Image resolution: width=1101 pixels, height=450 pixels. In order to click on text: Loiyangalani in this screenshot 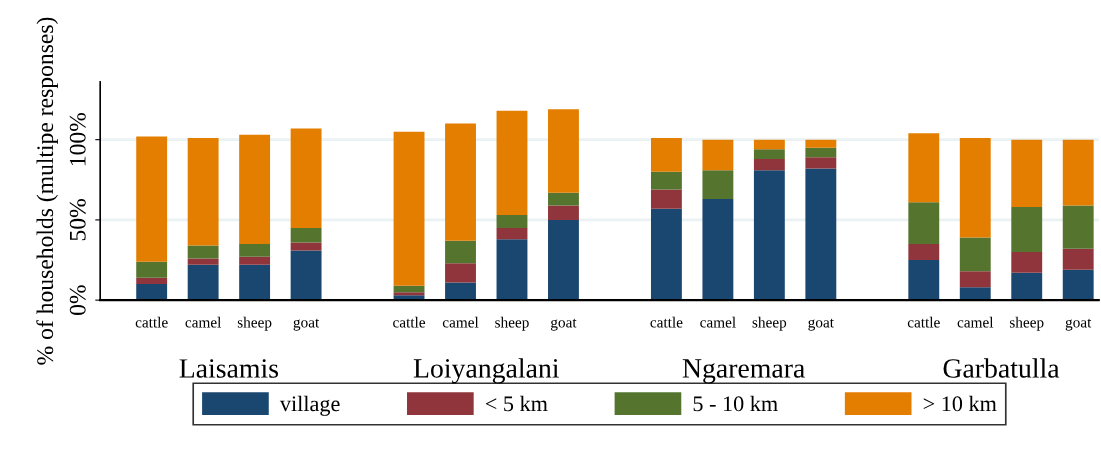, I will do `click(486, 371)`.